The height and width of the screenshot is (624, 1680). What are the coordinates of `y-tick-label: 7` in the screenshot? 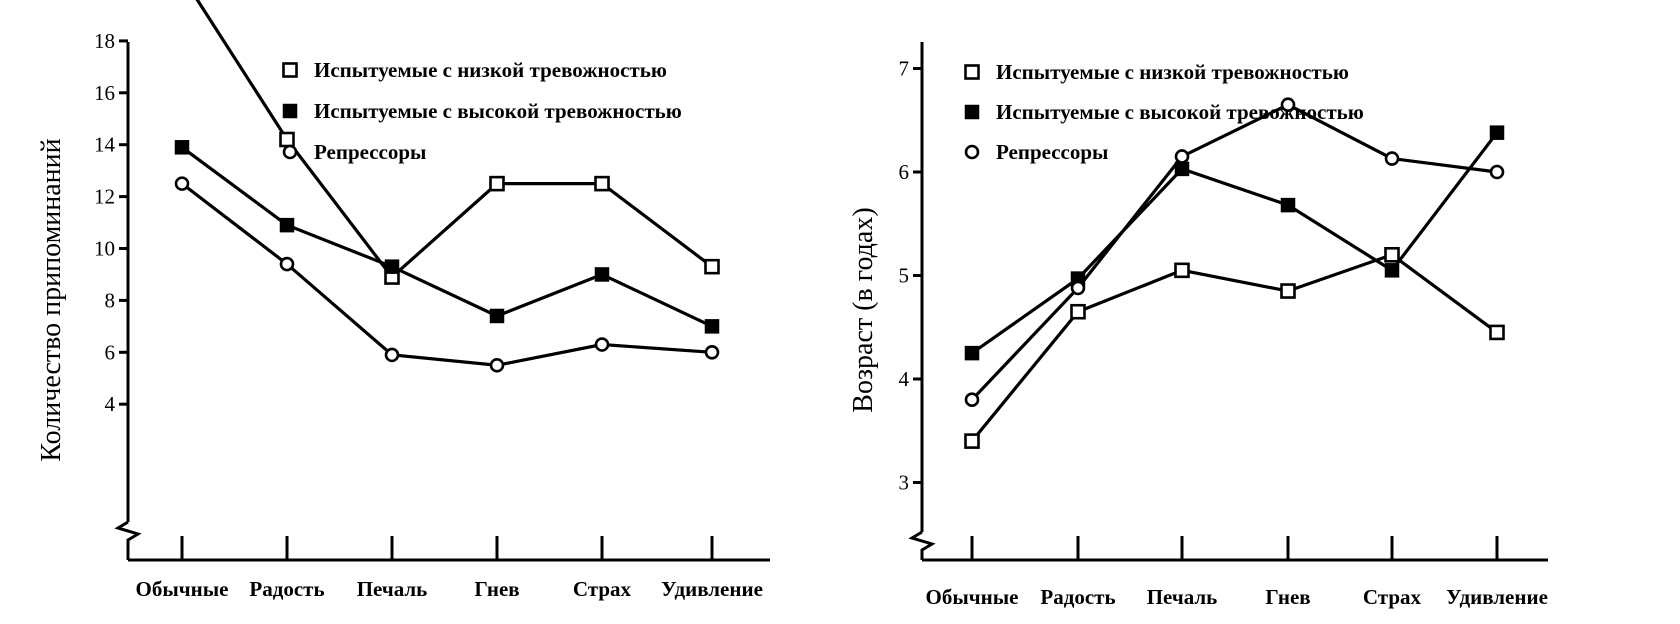 It's located at (904, 69).